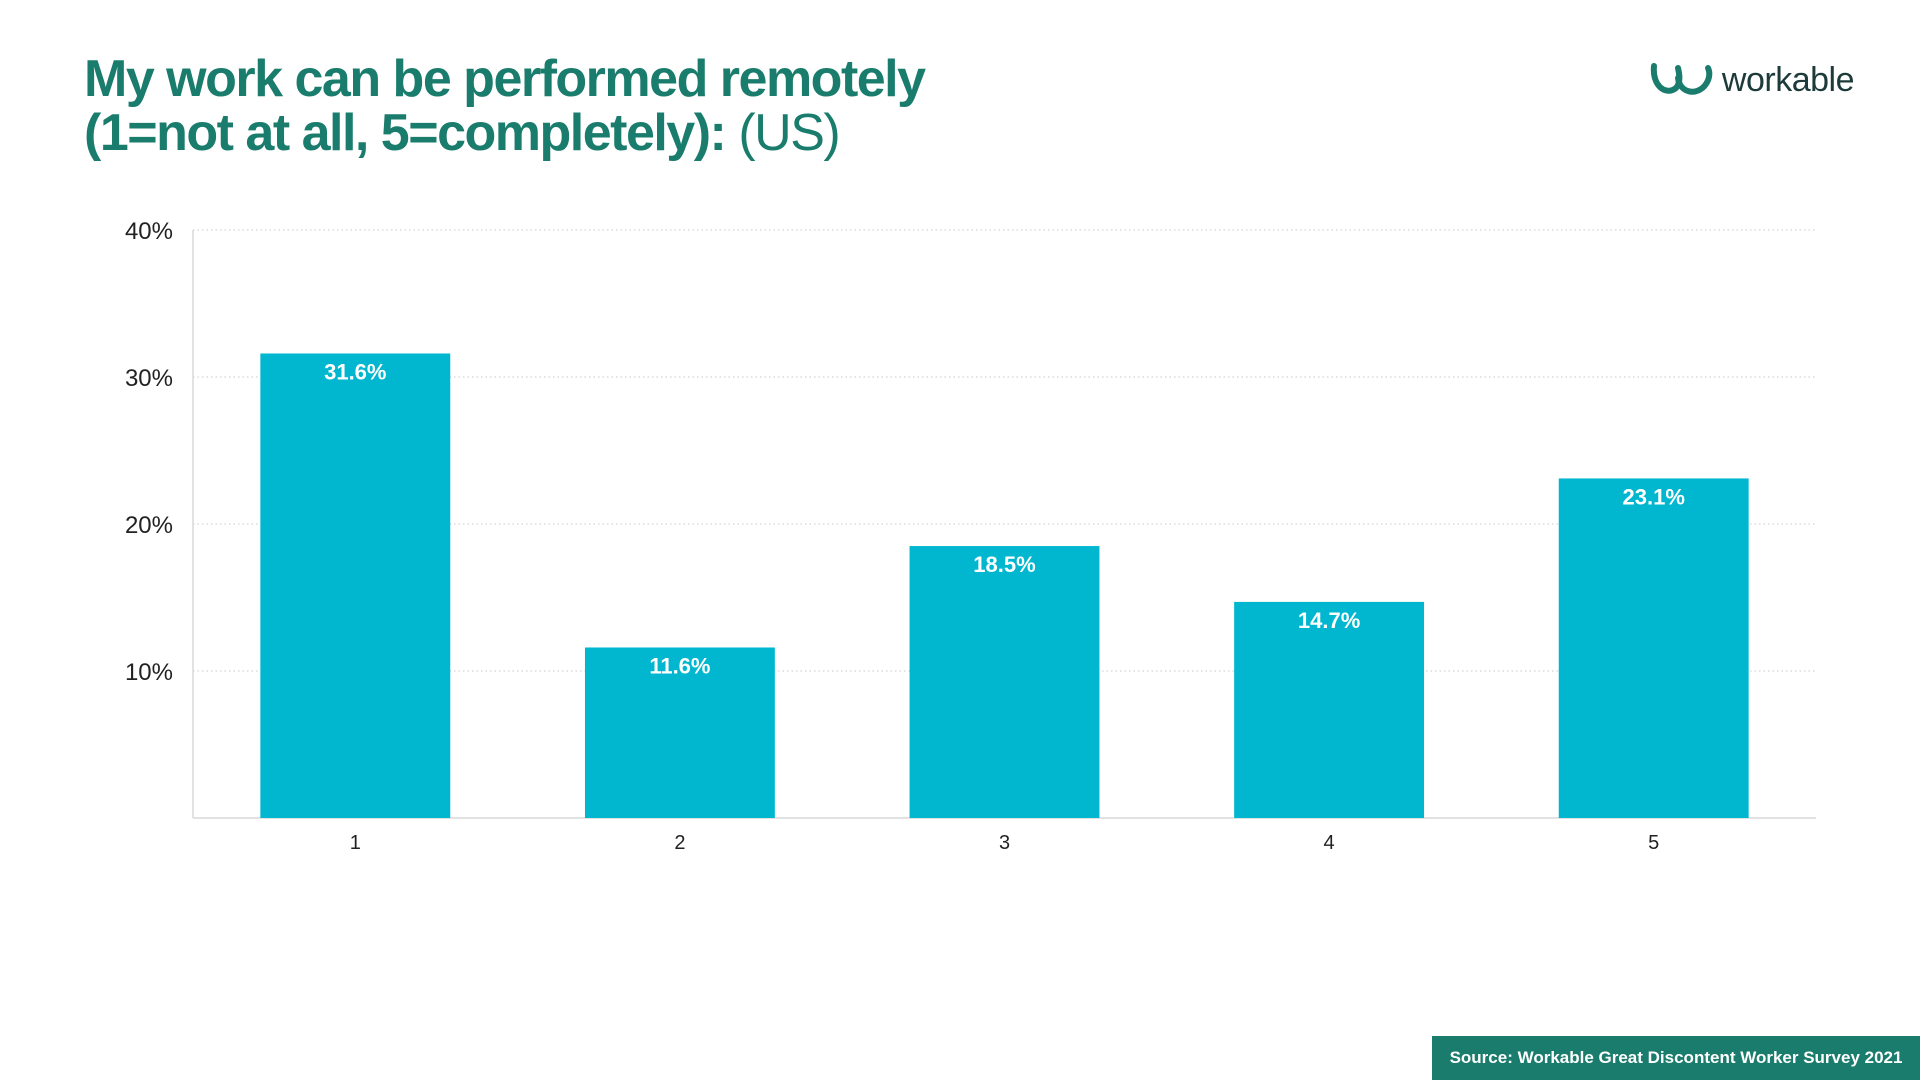  I want to click on x-tick-label: 1, so click(355, 843).